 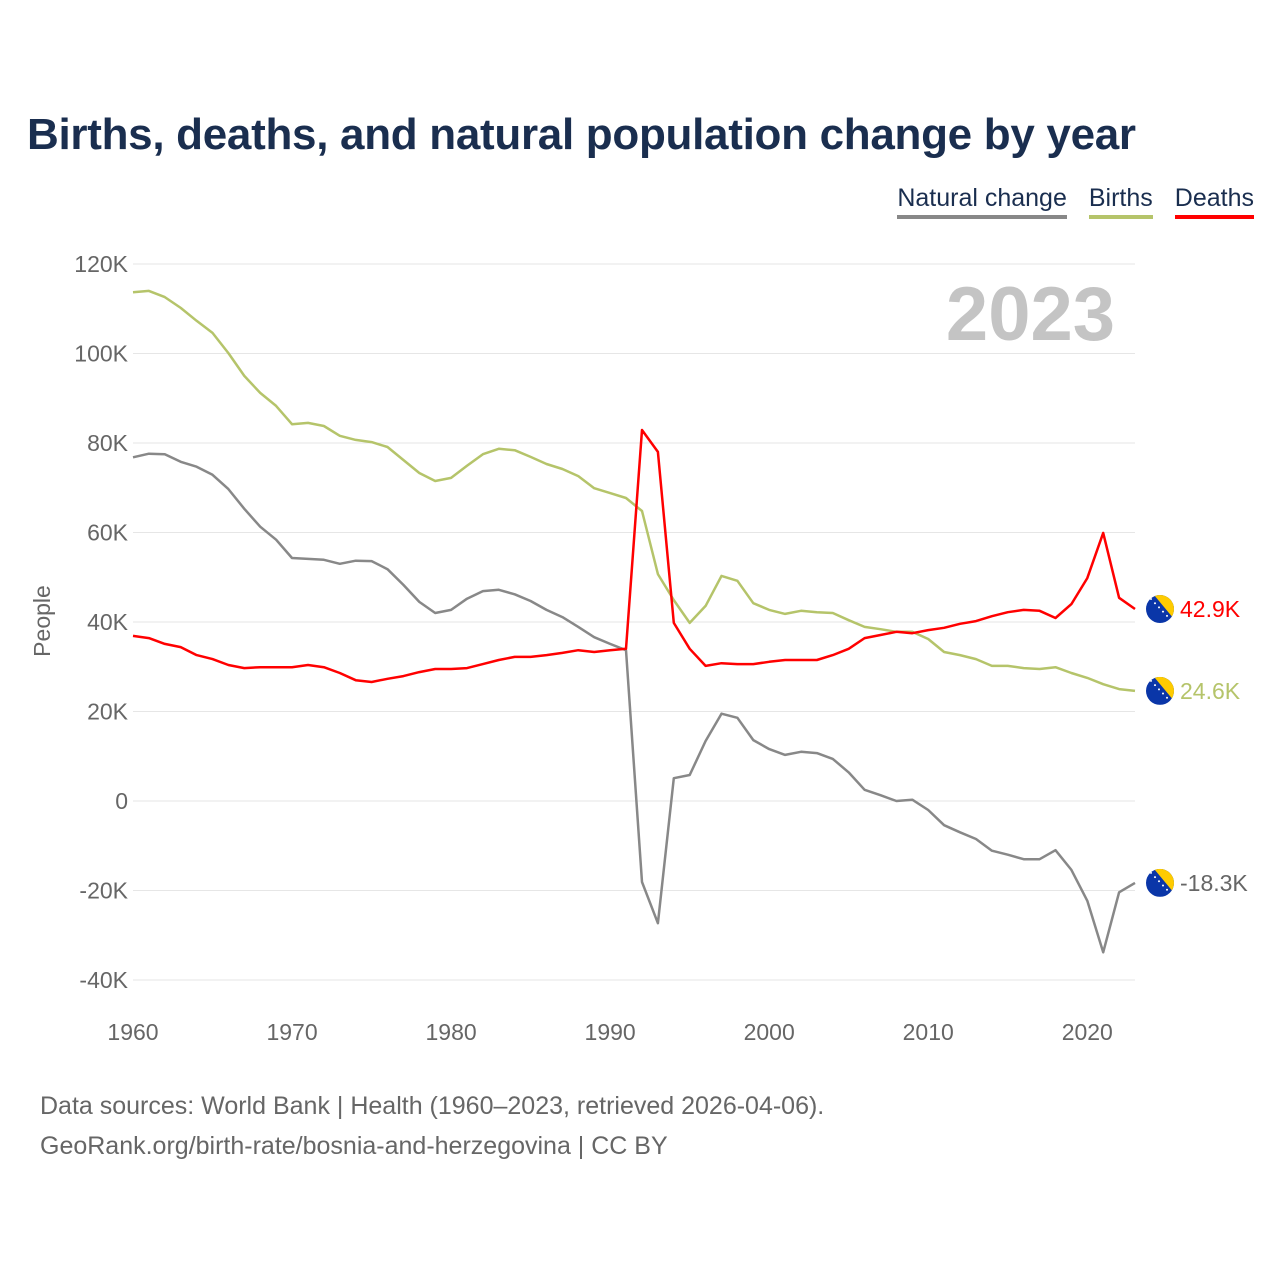 What do you see at coordinates (1120, 201) in the screenshot?
I see `legend-births: Births` at bounding box center [1120, 201].